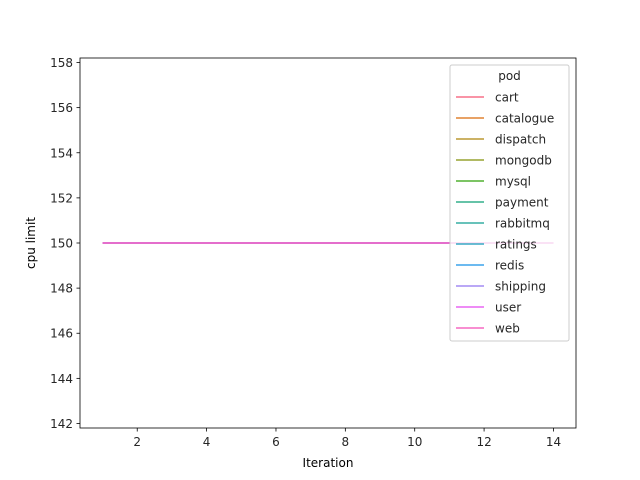  What do you see at coordinates (346, 442) in the screenshot?
I see `x-tick-label: 8` at bounding box center [346, 442].